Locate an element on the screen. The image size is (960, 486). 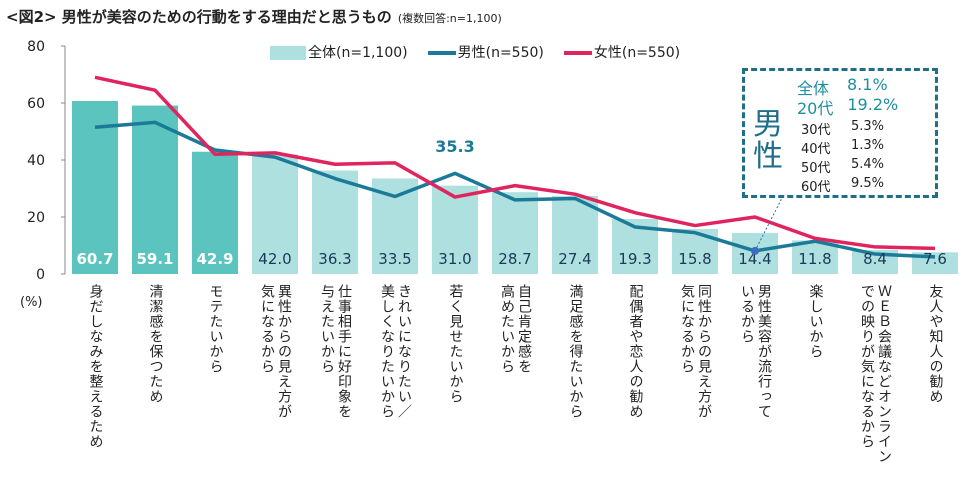
legend-female: 女性(n=550) is located at coordinates (621, 52).